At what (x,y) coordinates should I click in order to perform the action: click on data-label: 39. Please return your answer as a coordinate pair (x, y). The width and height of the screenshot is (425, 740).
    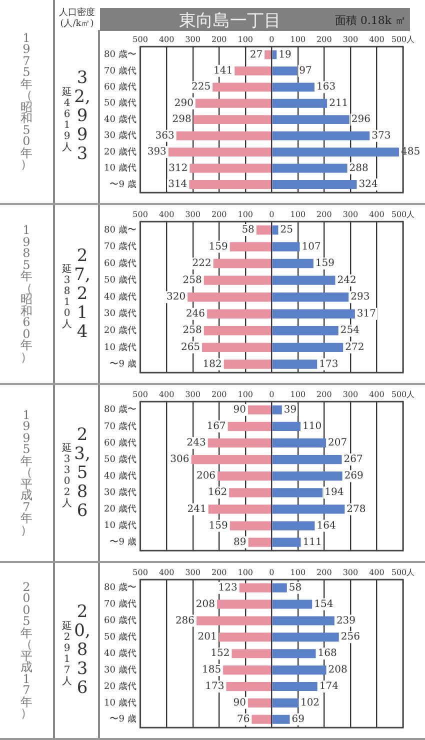
    Looking at the image, I should click on (290, 410).